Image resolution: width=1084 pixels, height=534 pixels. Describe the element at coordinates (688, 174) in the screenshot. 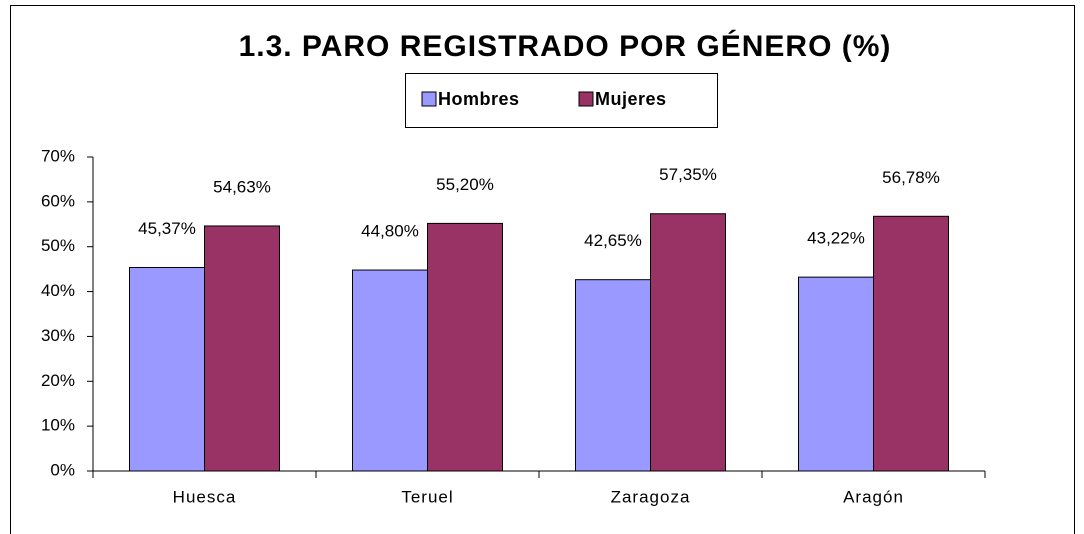

I see `value-label: 57,35%` at that location.